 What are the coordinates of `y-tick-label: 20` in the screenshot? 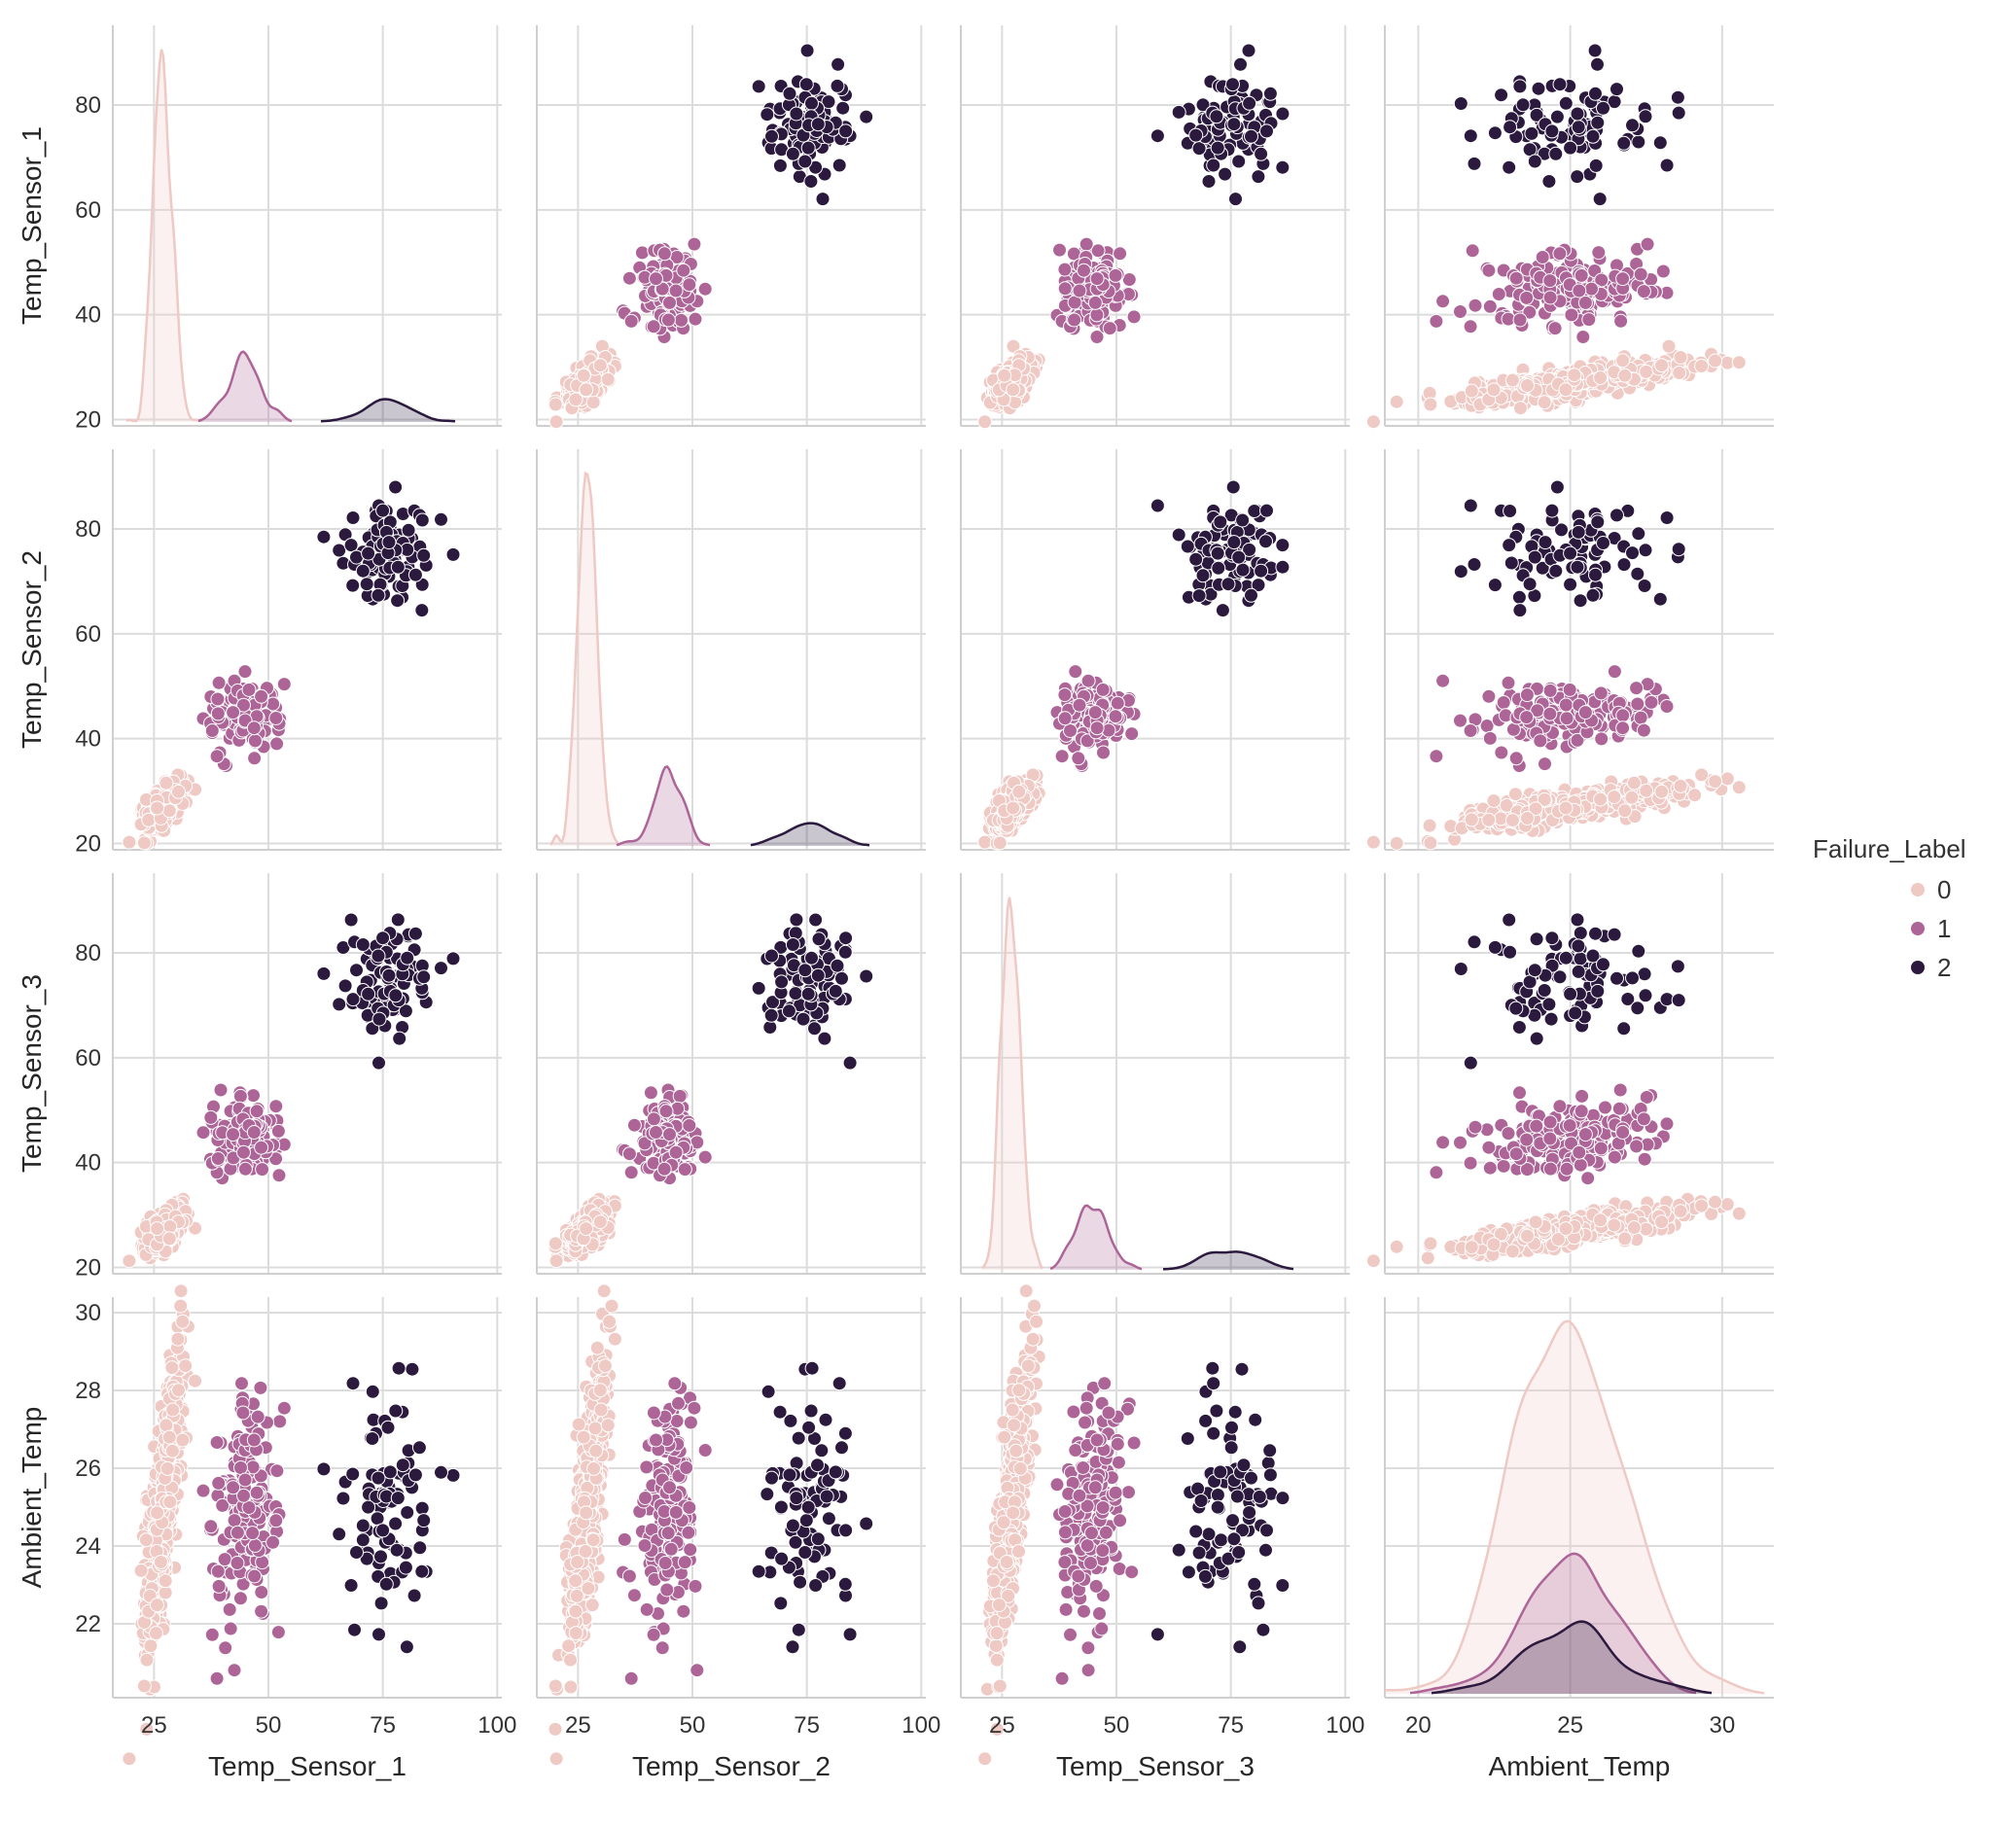 It's located at (88, 420).